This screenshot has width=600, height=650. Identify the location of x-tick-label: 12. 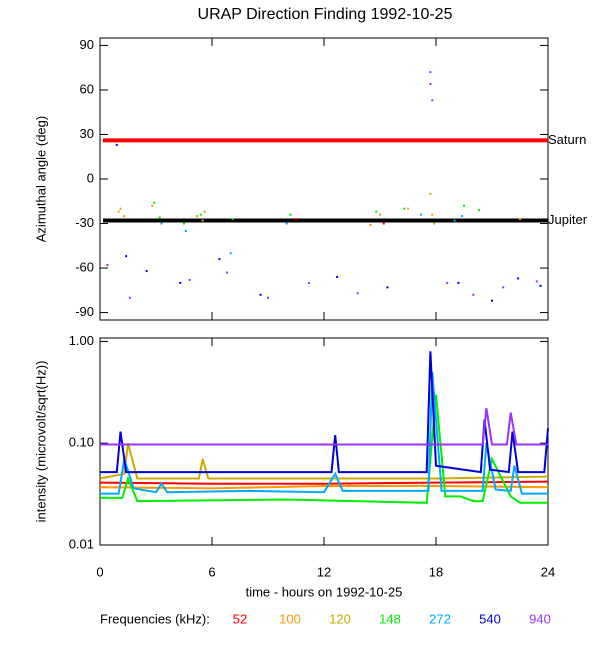
(324, 571).